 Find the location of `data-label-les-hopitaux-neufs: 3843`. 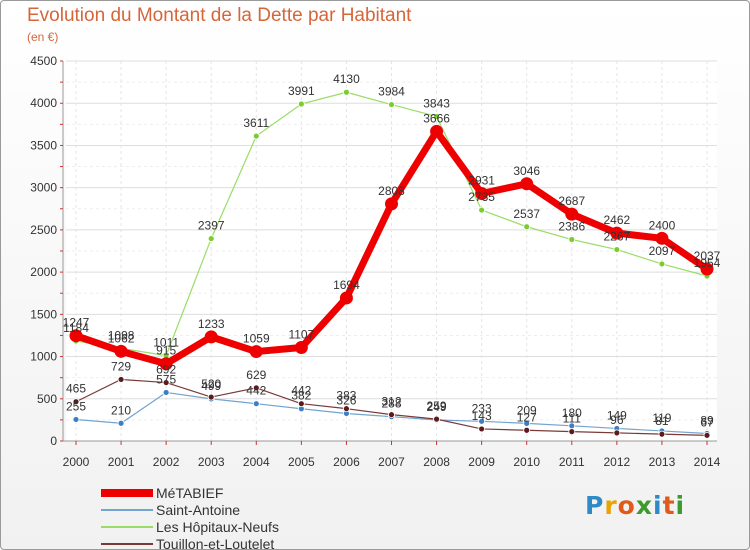

data-label-les-hopitaux-neufs: 3843 is located at coordinates (436, 103).